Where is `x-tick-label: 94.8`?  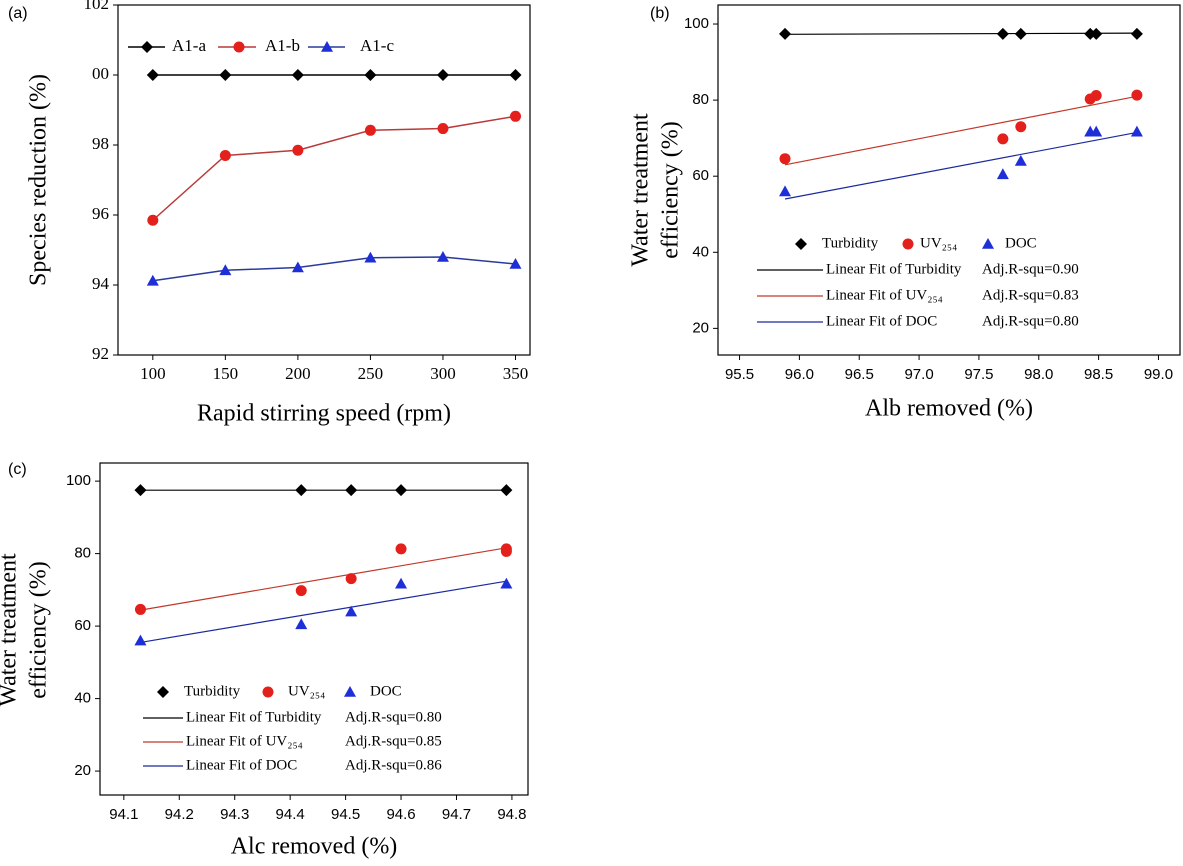
x-tick-label: 94.8 is located at coordinates (511, 814).